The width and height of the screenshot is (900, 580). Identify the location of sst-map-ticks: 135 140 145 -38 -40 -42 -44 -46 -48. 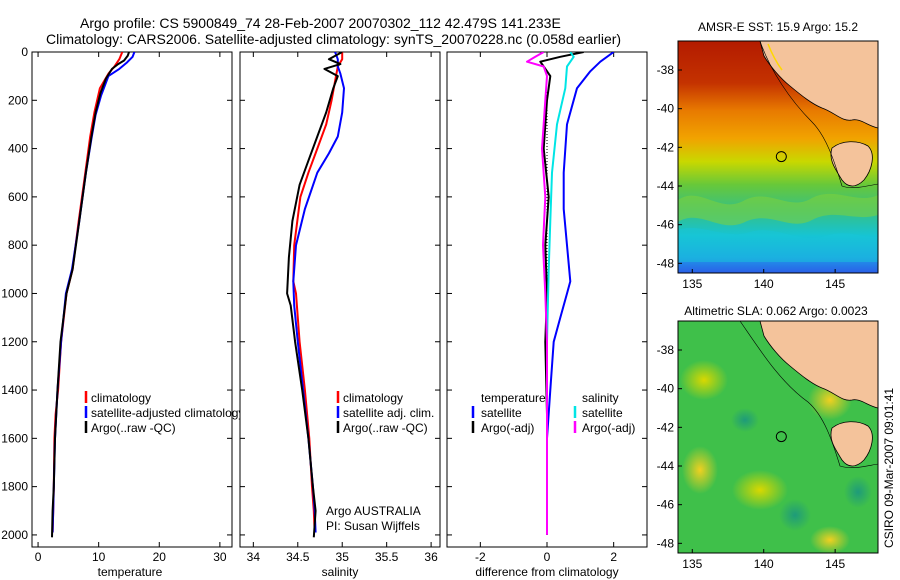
(751, 177).